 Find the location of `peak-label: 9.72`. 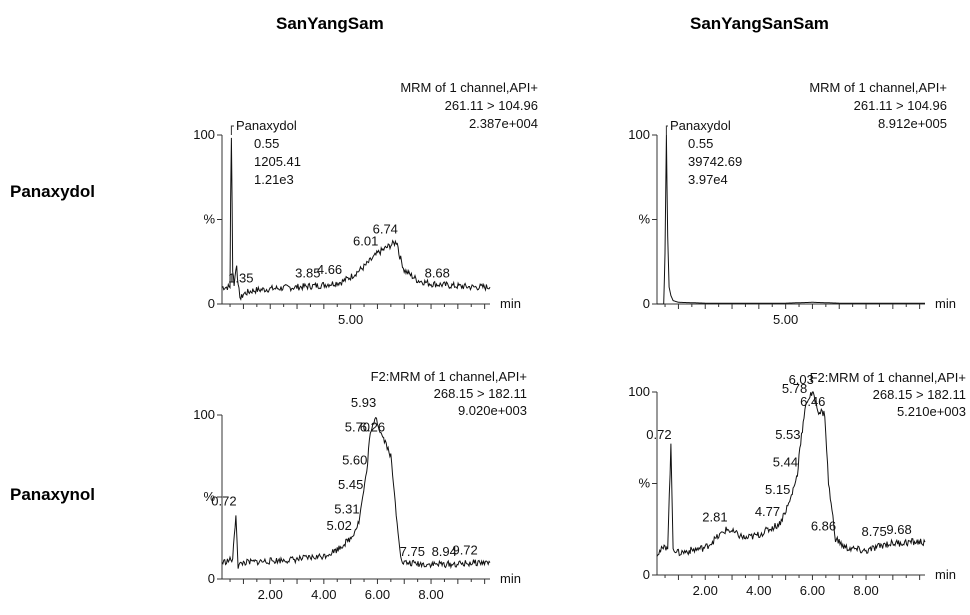

peak-label: 9.72 is located at coordinates (464, 550).